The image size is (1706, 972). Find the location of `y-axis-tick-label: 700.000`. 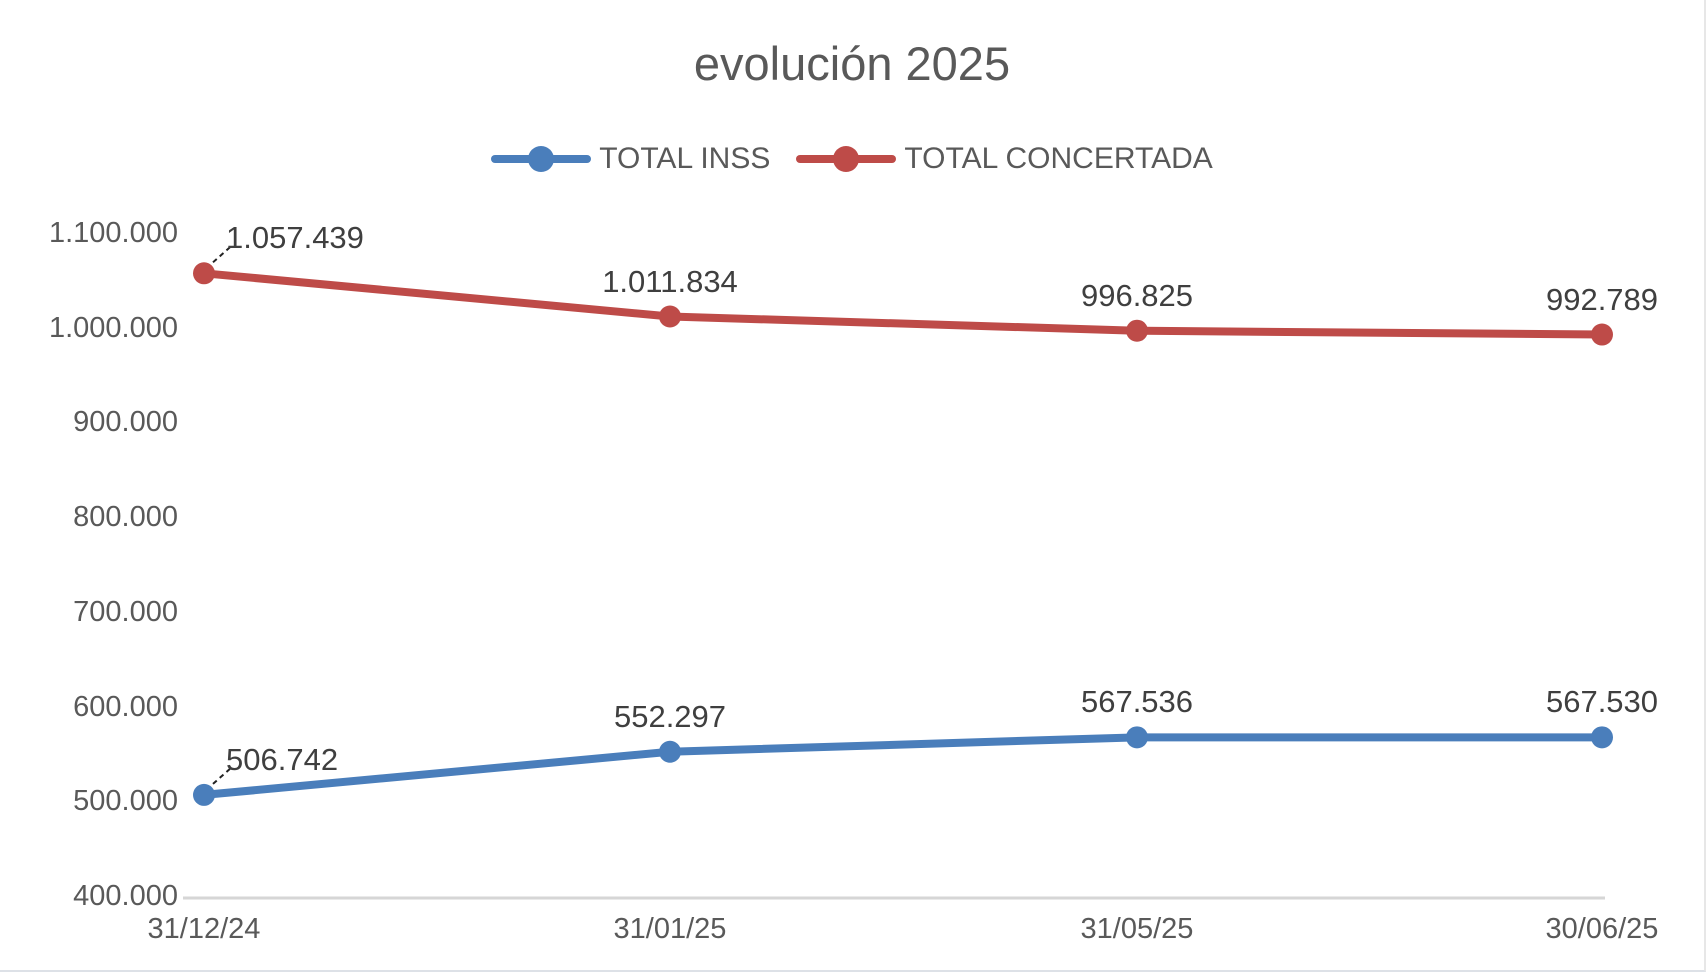

y-axis-tick-label: 700.000 is located at coordinates (125, 611).